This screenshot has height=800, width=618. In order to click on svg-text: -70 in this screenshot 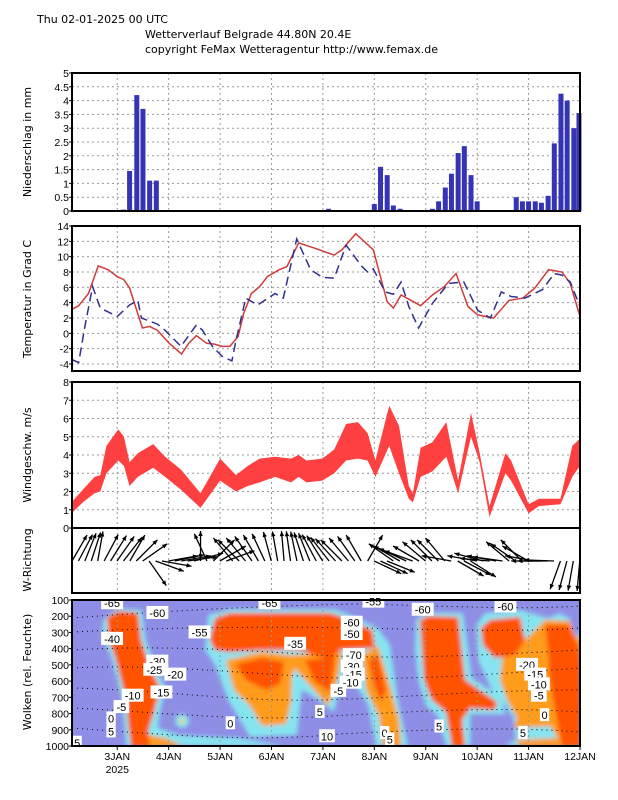, I will do `click(354, 656)`.